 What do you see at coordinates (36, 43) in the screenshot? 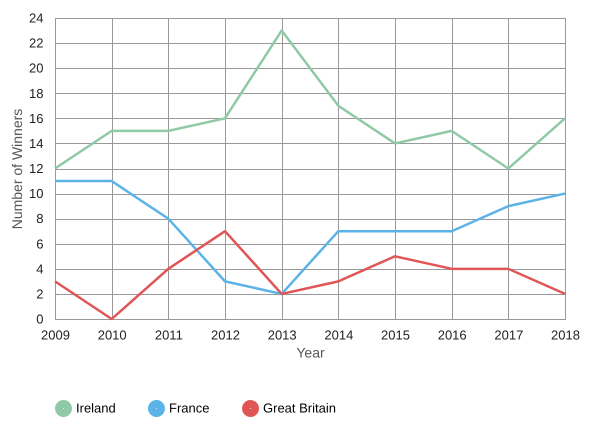
I see `y-tick-label: 22` at bounding box center [36, 43].